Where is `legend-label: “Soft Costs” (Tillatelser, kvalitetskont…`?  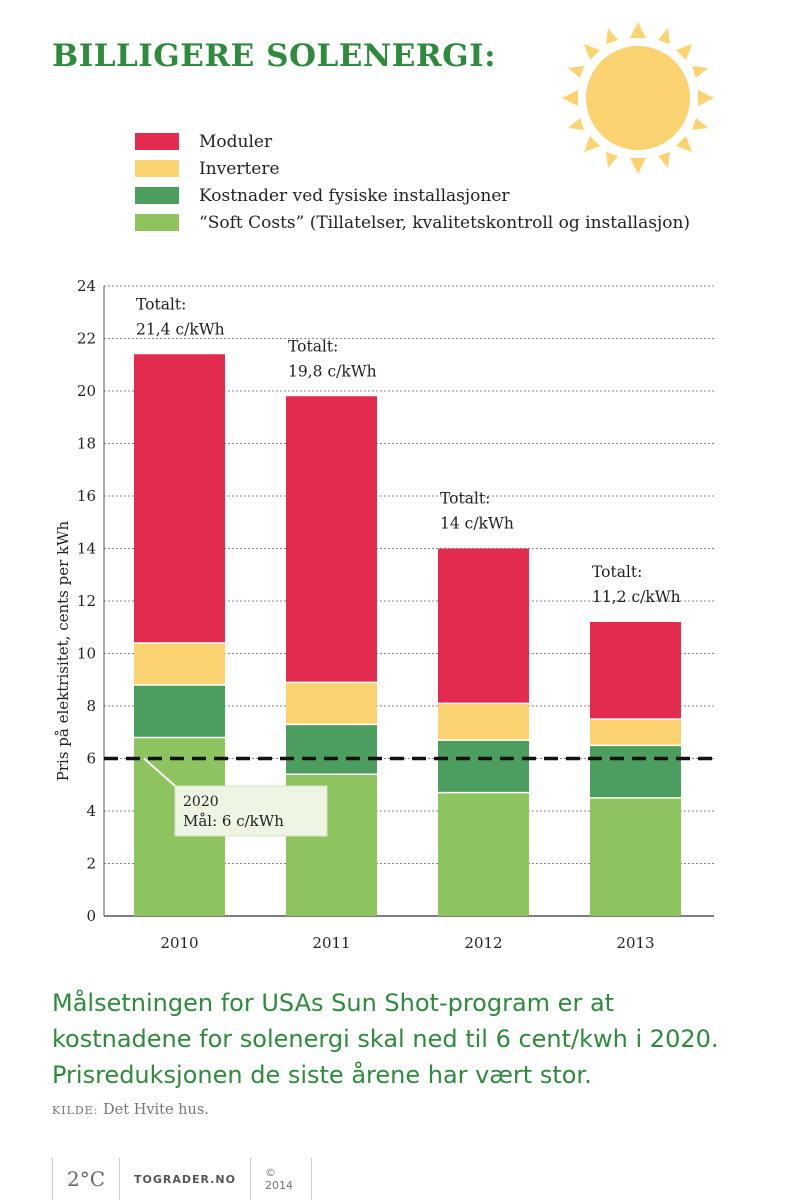
legend-label: “Soft Costs” (Tillatelser, kvalitetskont… is located at coordinates (445, 222).